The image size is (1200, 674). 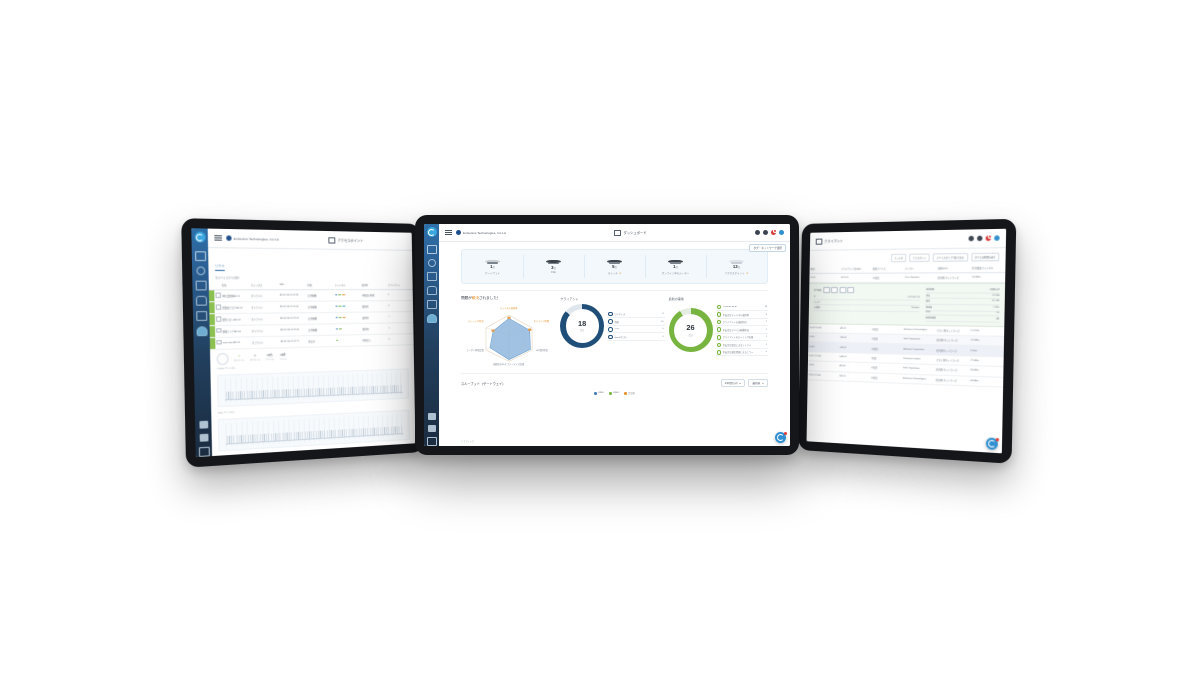 I want to click on sidebar-item-devices, so click(x=431, y=276).